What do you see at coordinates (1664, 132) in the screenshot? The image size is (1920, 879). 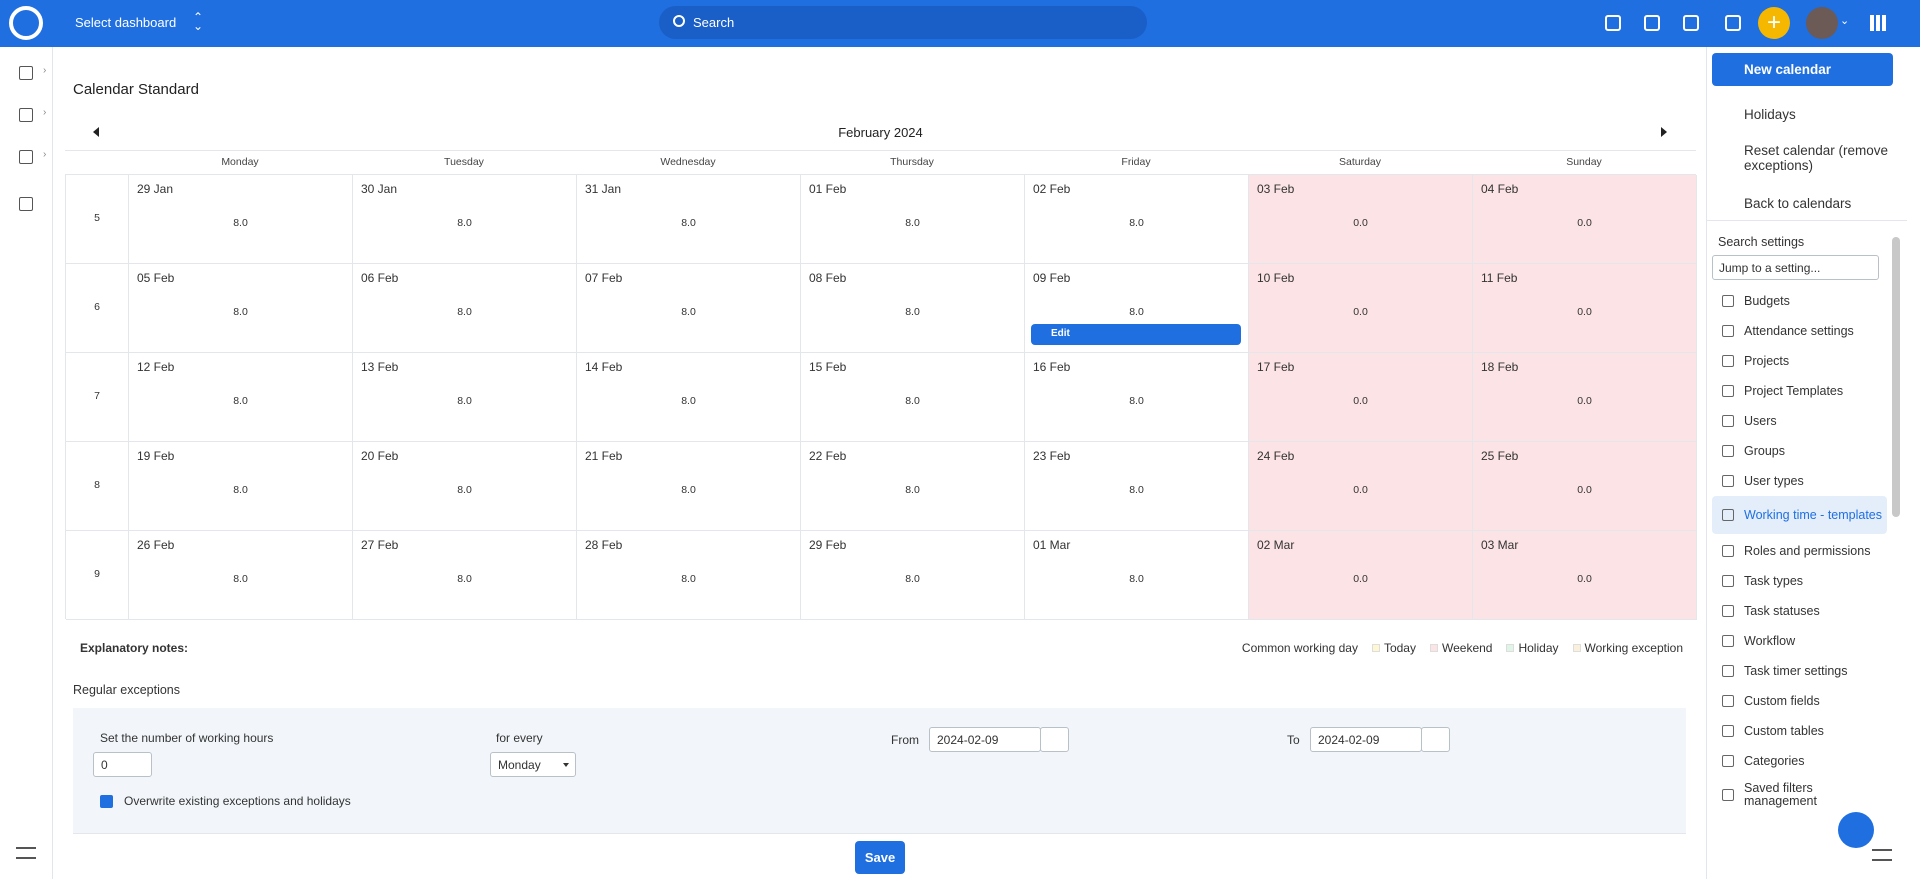 I see `next-month` at bounding box center [1664, 132].